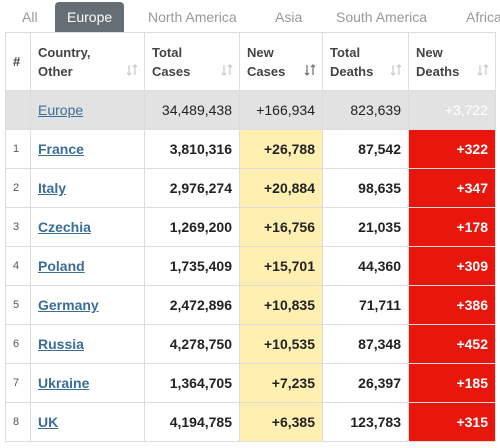 The height and width of the screenshot is (448, 500). I want to click on country-row: 1 France 3,810,316 +26,788 87,542 +322, so click(250, 149).